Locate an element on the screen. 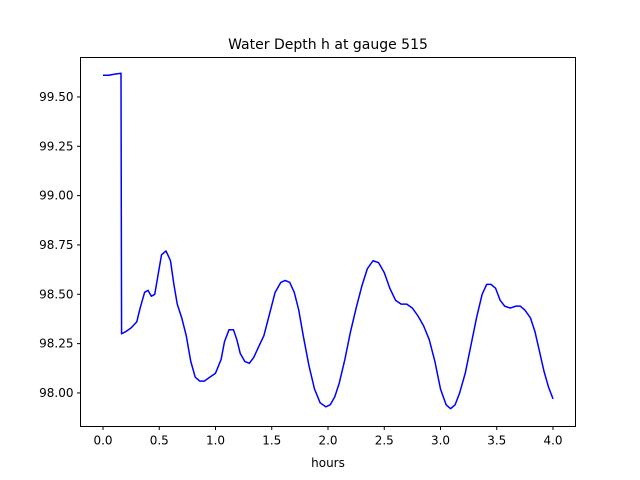 The width and height of the screenshot is (640, 480). y-tick-label: 98.25 is located at coordinates (56, 344).